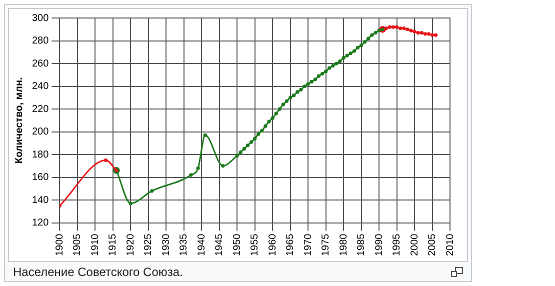 The image size is (555, 286). What do you see at coordinates (41, 86) in the screenshot?
I see `y-tick-label: 240` at bounding box center [41, 86].